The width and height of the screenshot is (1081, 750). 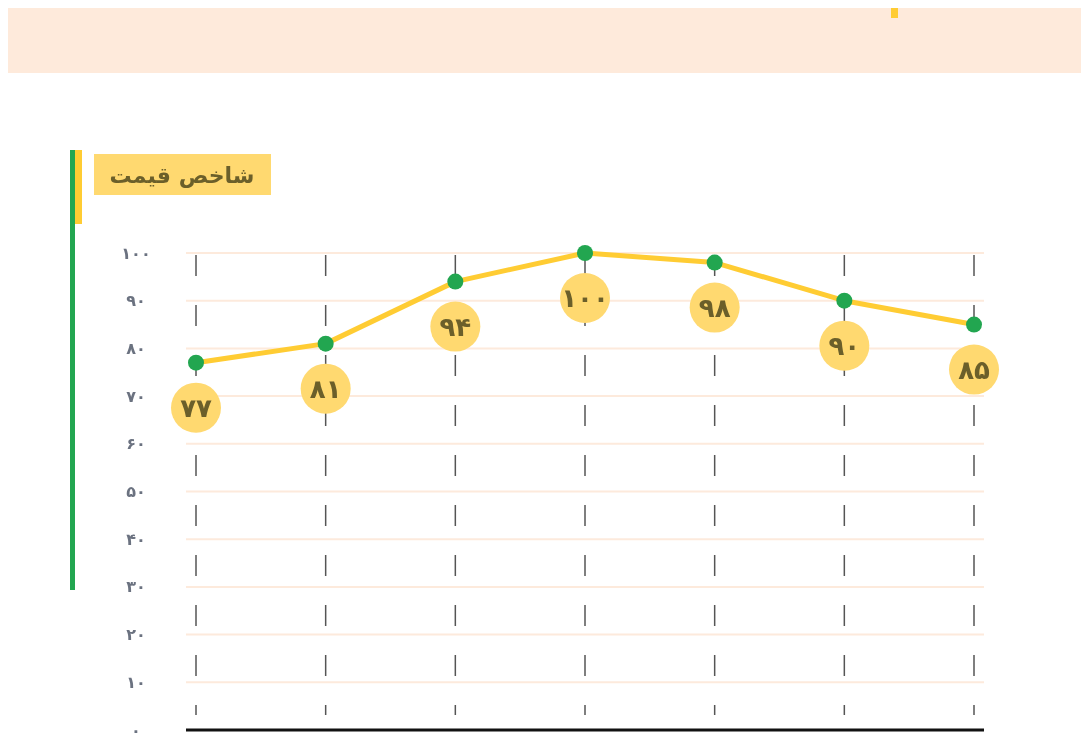 I want to click on y-tick-label: ۸۰, so click(x=136, y=348).